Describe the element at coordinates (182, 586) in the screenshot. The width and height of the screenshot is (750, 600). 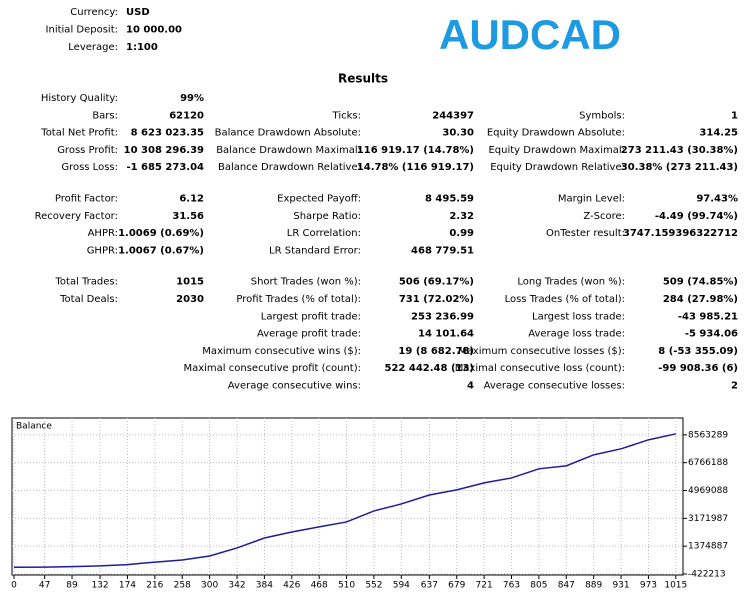
I see `x-tick-label: 258` at that location.